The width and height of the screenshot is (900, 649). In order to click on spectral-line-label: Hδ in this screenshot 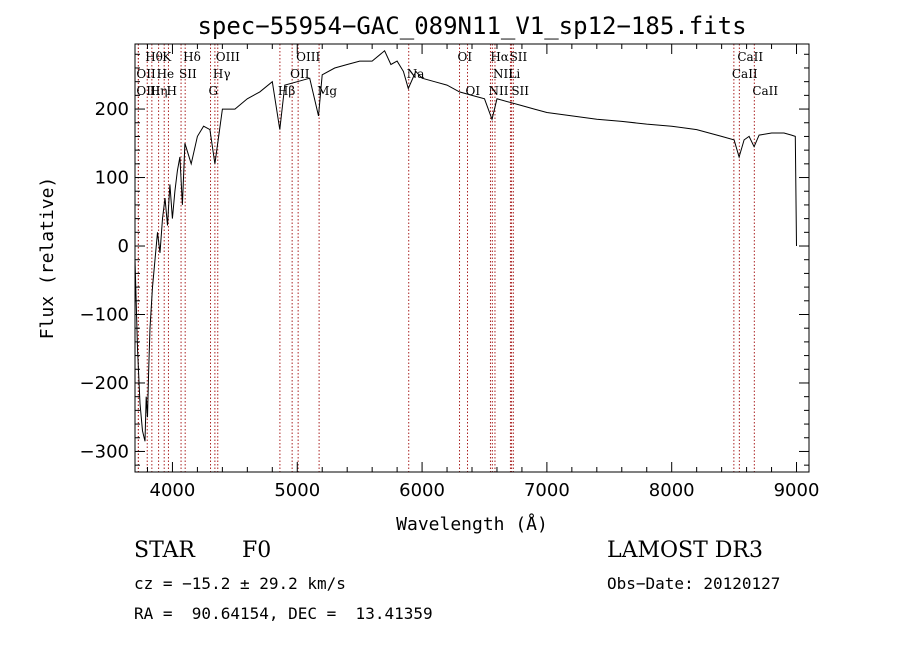, I will do `click(192, 57)`.